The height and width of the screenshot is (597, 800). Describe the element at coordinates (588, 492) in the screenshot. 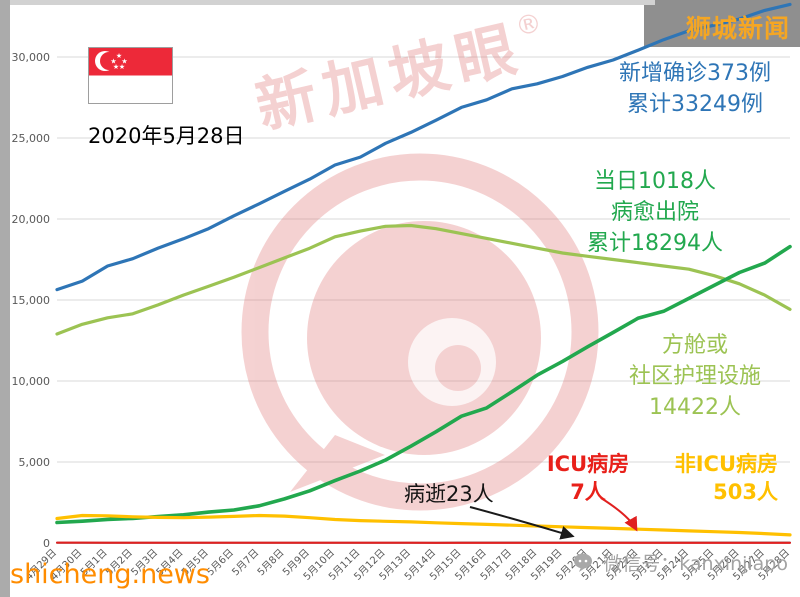

I see `annotation-line: 7人` at that location.